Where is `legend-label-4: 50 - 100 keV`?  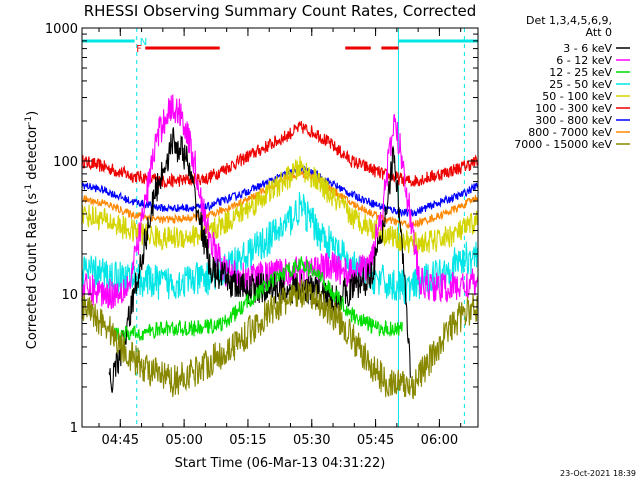 legend-label-4: 50 - 100 keV is located at coordinates (577, 96).